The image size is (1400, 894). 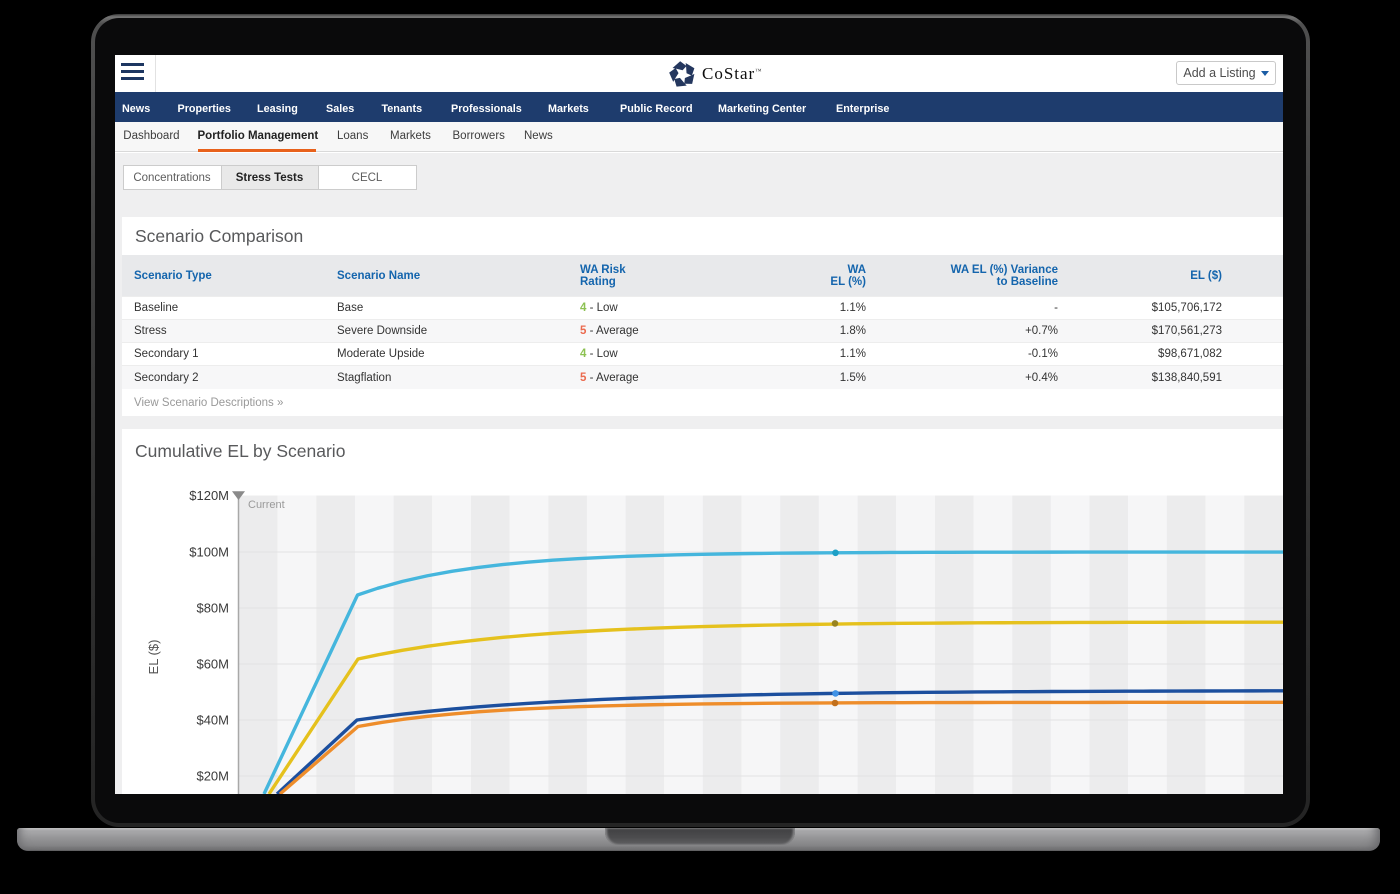 What do you see at coordinates (212, 664) in the screenshot?
I see `svg-text: $60M` at bounding box center [212, 664].